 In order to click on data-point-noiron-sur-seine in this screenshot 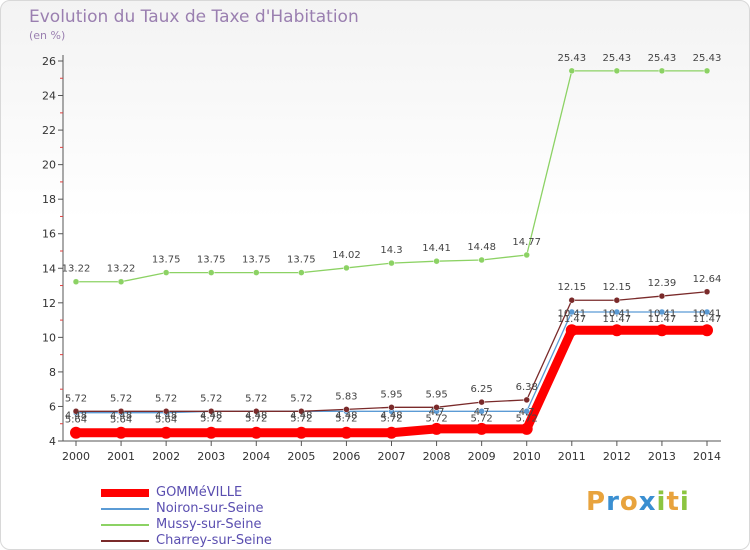, I will do `click(617, 312)`.